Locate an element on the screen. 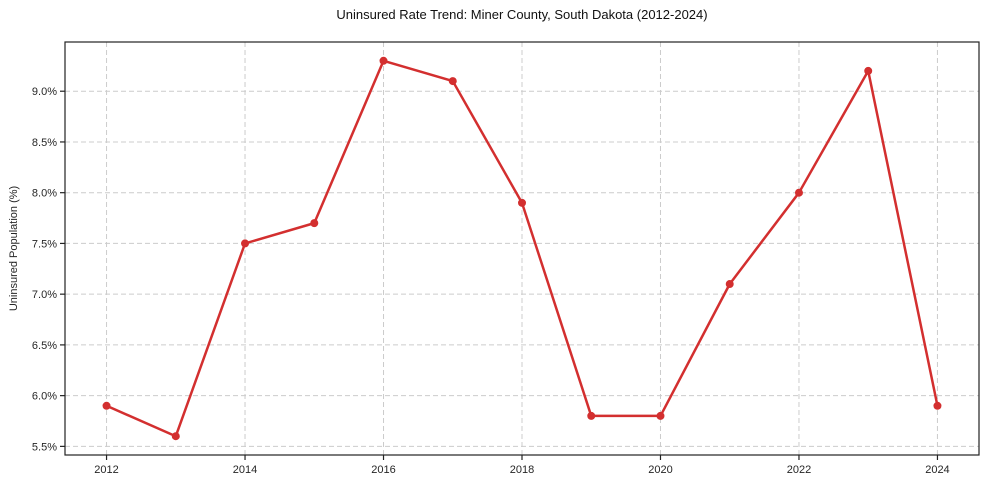 This screenshot has width=989, height=490. y-tick-label: 8.0% is located at coordinates (44, 194).